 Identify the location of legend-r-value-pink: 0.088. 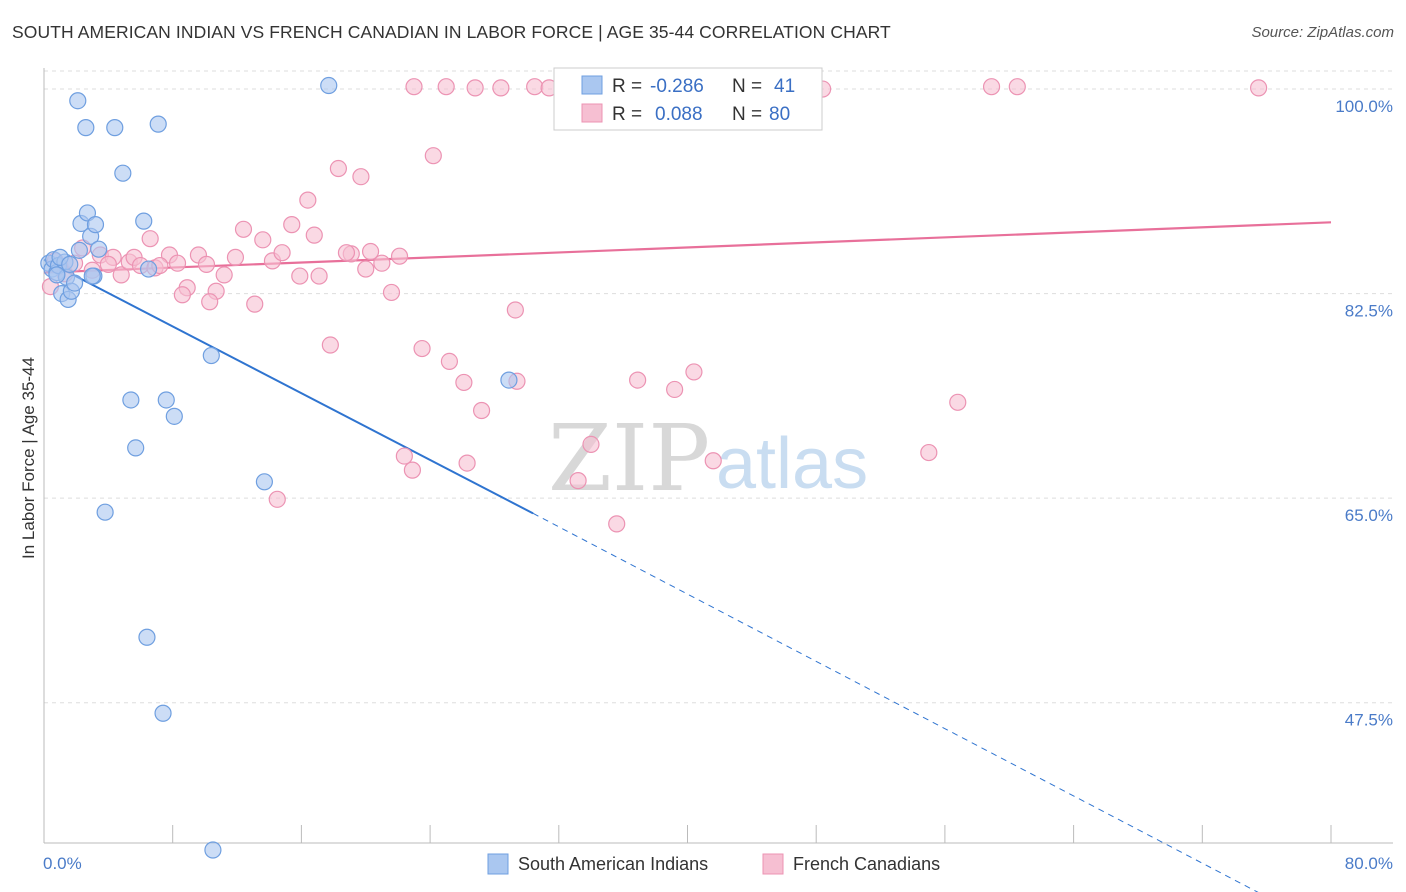
(679, 114).